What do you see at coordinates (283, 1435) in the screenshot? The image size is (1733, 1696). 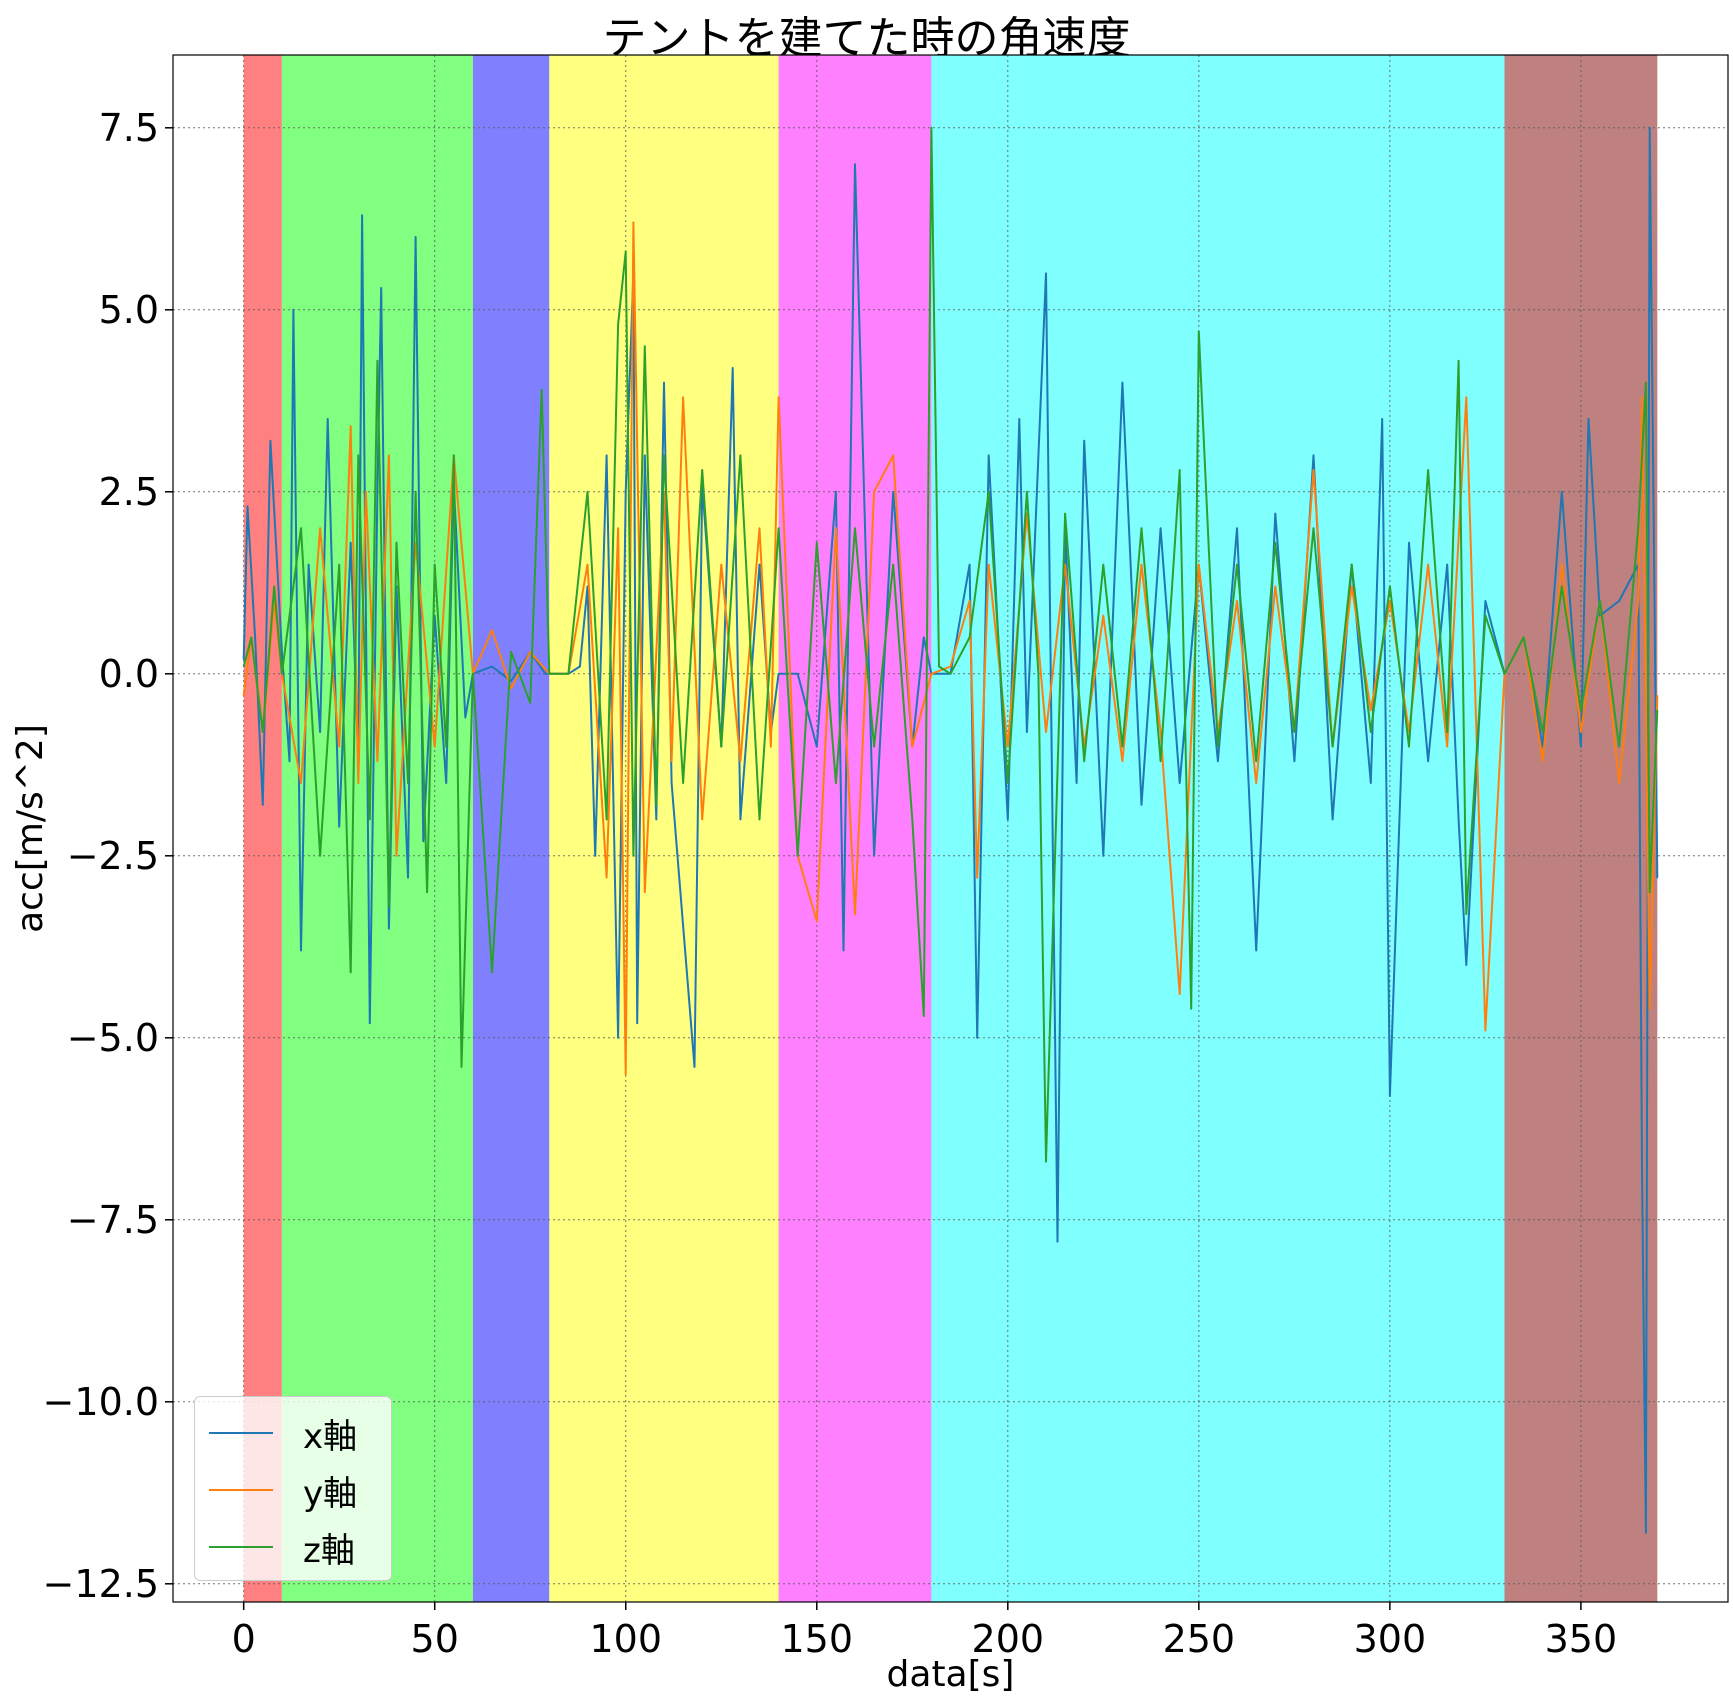 I see `legend-item-x: x軸` at bounding box center [283, 1435].